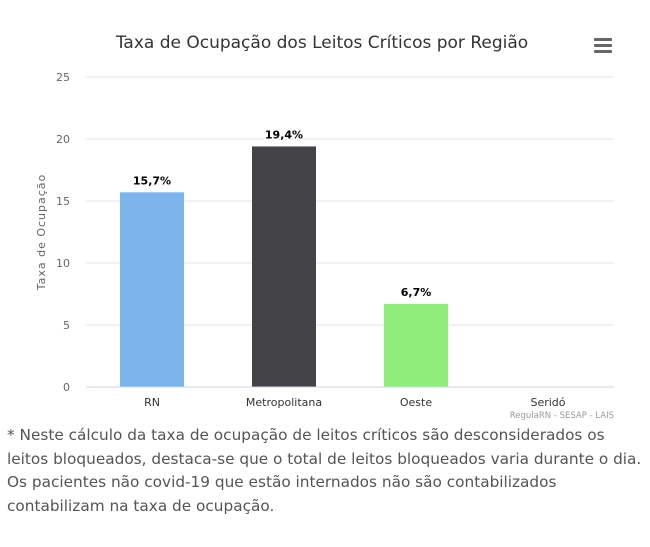 This screenshot has height=547, width=650. Describe the element at coordinates (63, 139) in the screenshot. I see `y-tick-label: 20` at that location.